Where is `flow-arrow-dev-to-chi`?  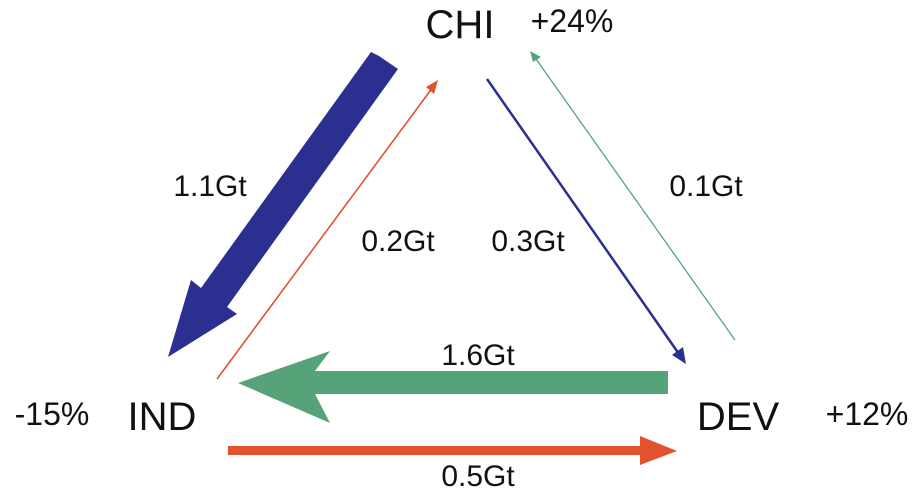
flow-arrow-dev-to-chi is located at coordinates (635, 199).